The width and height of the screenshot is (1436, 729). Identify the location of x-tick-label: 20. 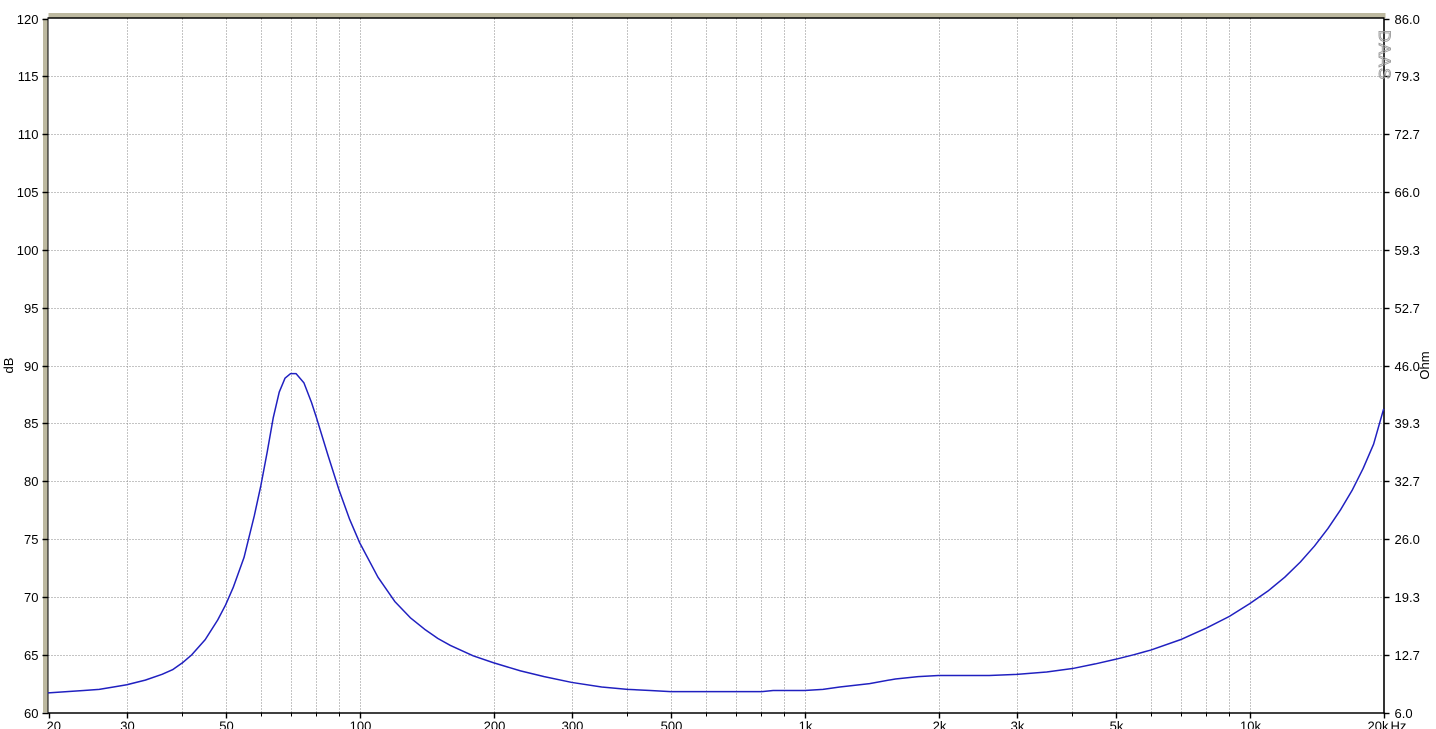
(54, 724).